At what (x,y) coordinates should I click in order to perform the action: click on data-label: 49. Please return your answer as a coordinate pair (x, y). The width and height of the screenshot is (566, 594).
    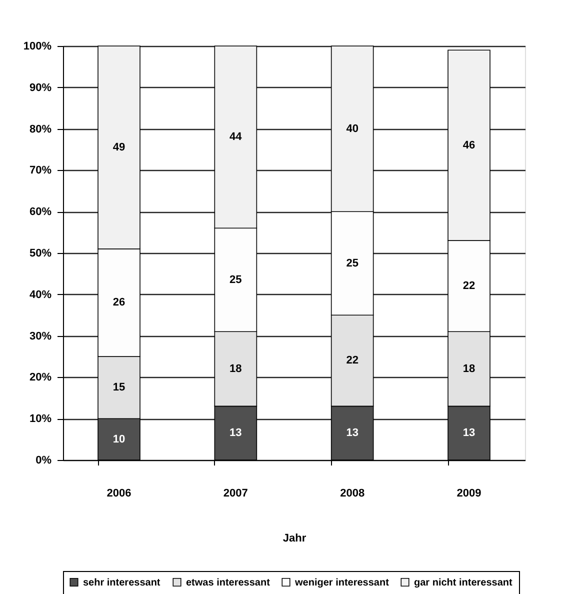
    Looking at the image, I should click on (119, 147).